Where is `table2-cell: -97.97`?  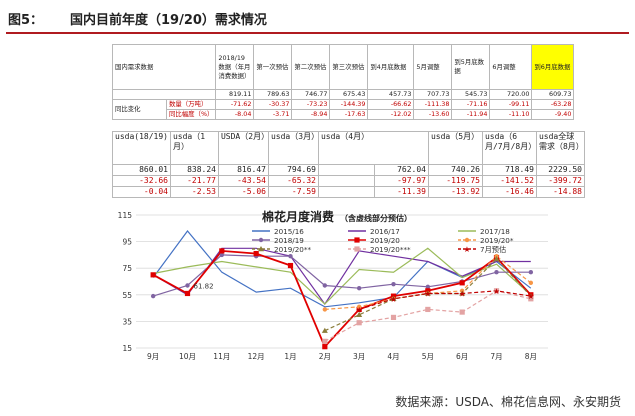 table2-cell: -97.97 is located at coordinates (401, 181).